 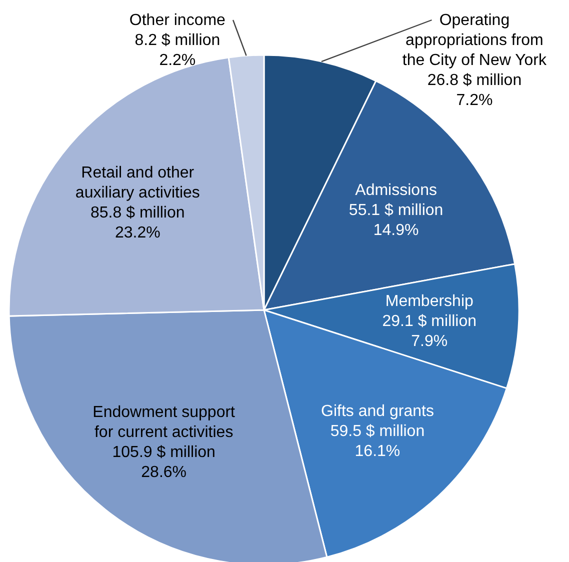 I want to click on slice-label: Gifts and grants, so click(x=377, y=411).